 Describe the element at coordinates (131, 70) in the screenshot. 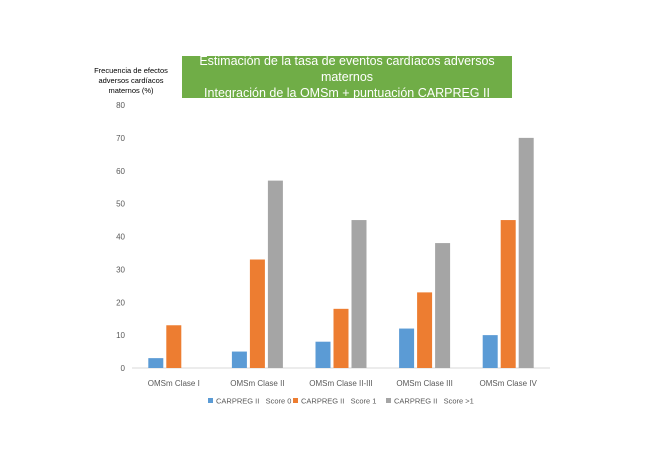

I see `y-axis-label-line-1: Frecuencia de efectos` at that location.